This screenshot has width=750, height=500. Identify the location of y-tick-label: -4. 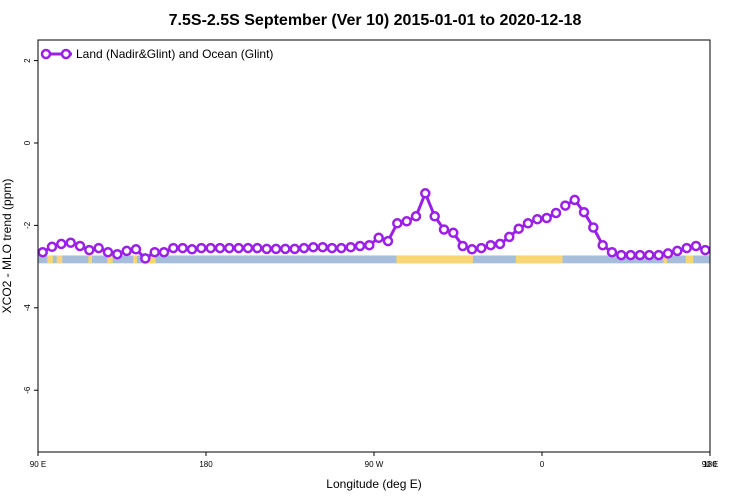
(27, 308).